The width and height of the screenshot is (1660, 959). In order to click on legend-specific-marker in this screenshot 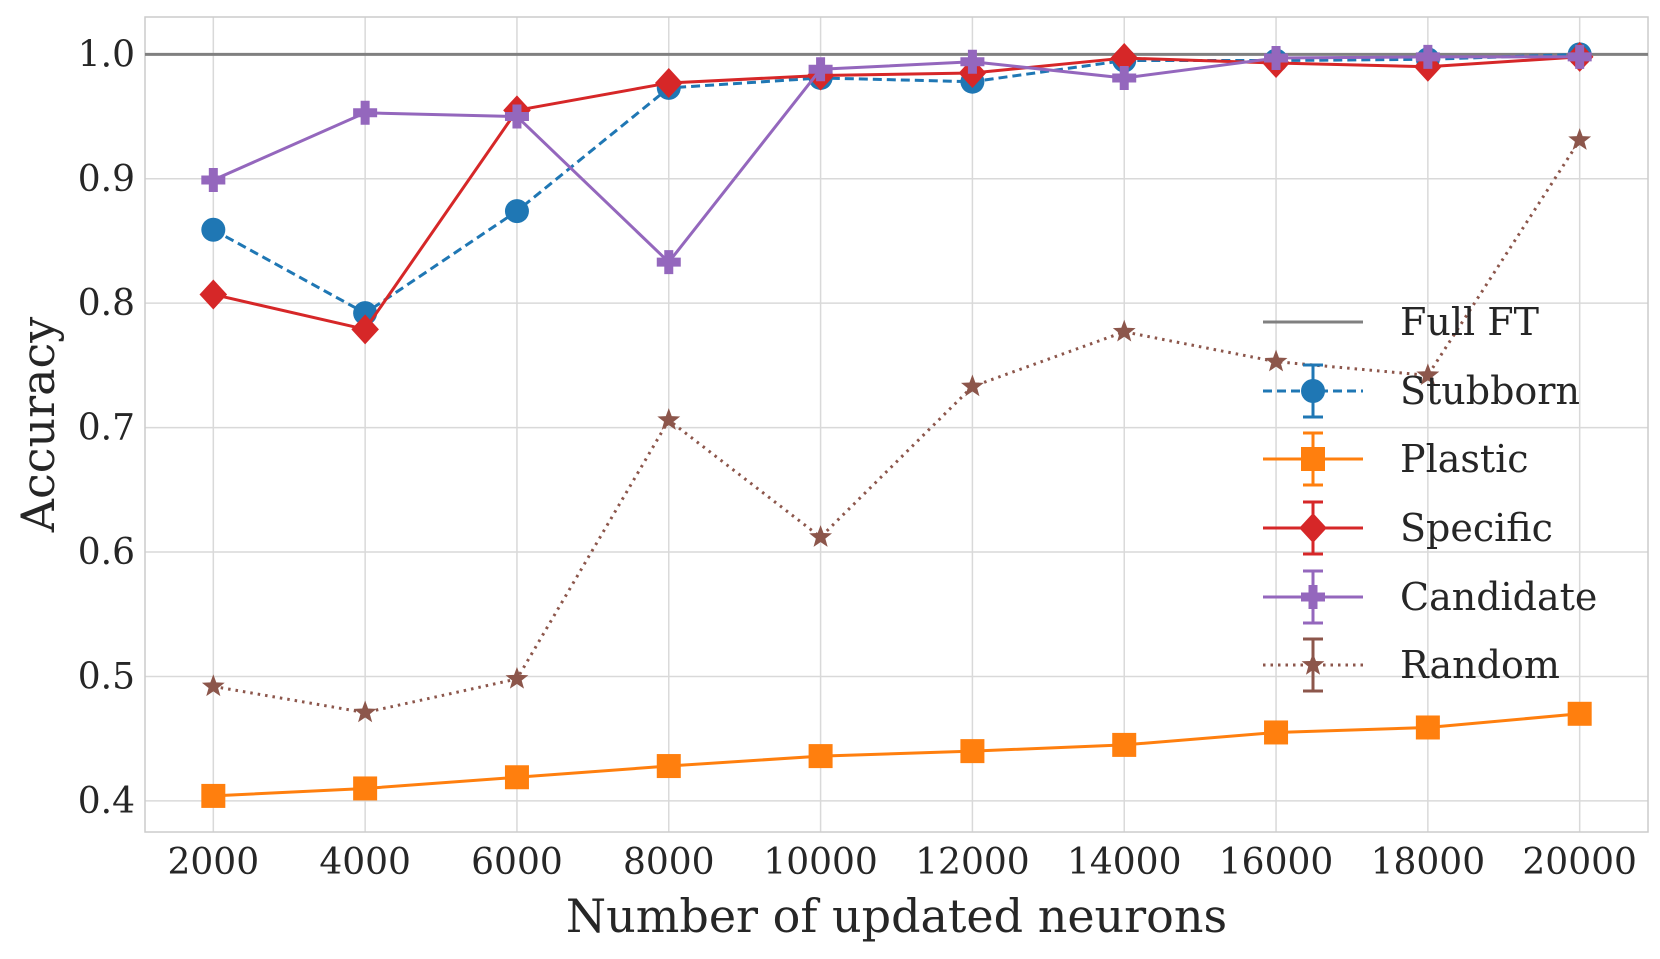, I will do `click(1313, 528)`.